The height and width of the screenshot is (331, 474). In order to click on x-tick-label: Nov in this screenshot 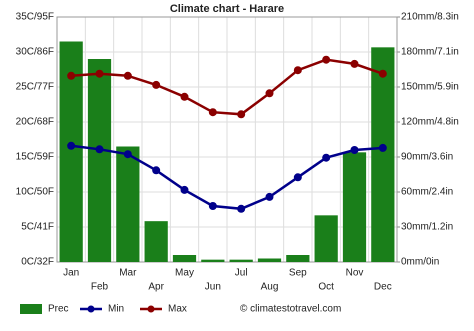, I will do `click(355, 273)`.